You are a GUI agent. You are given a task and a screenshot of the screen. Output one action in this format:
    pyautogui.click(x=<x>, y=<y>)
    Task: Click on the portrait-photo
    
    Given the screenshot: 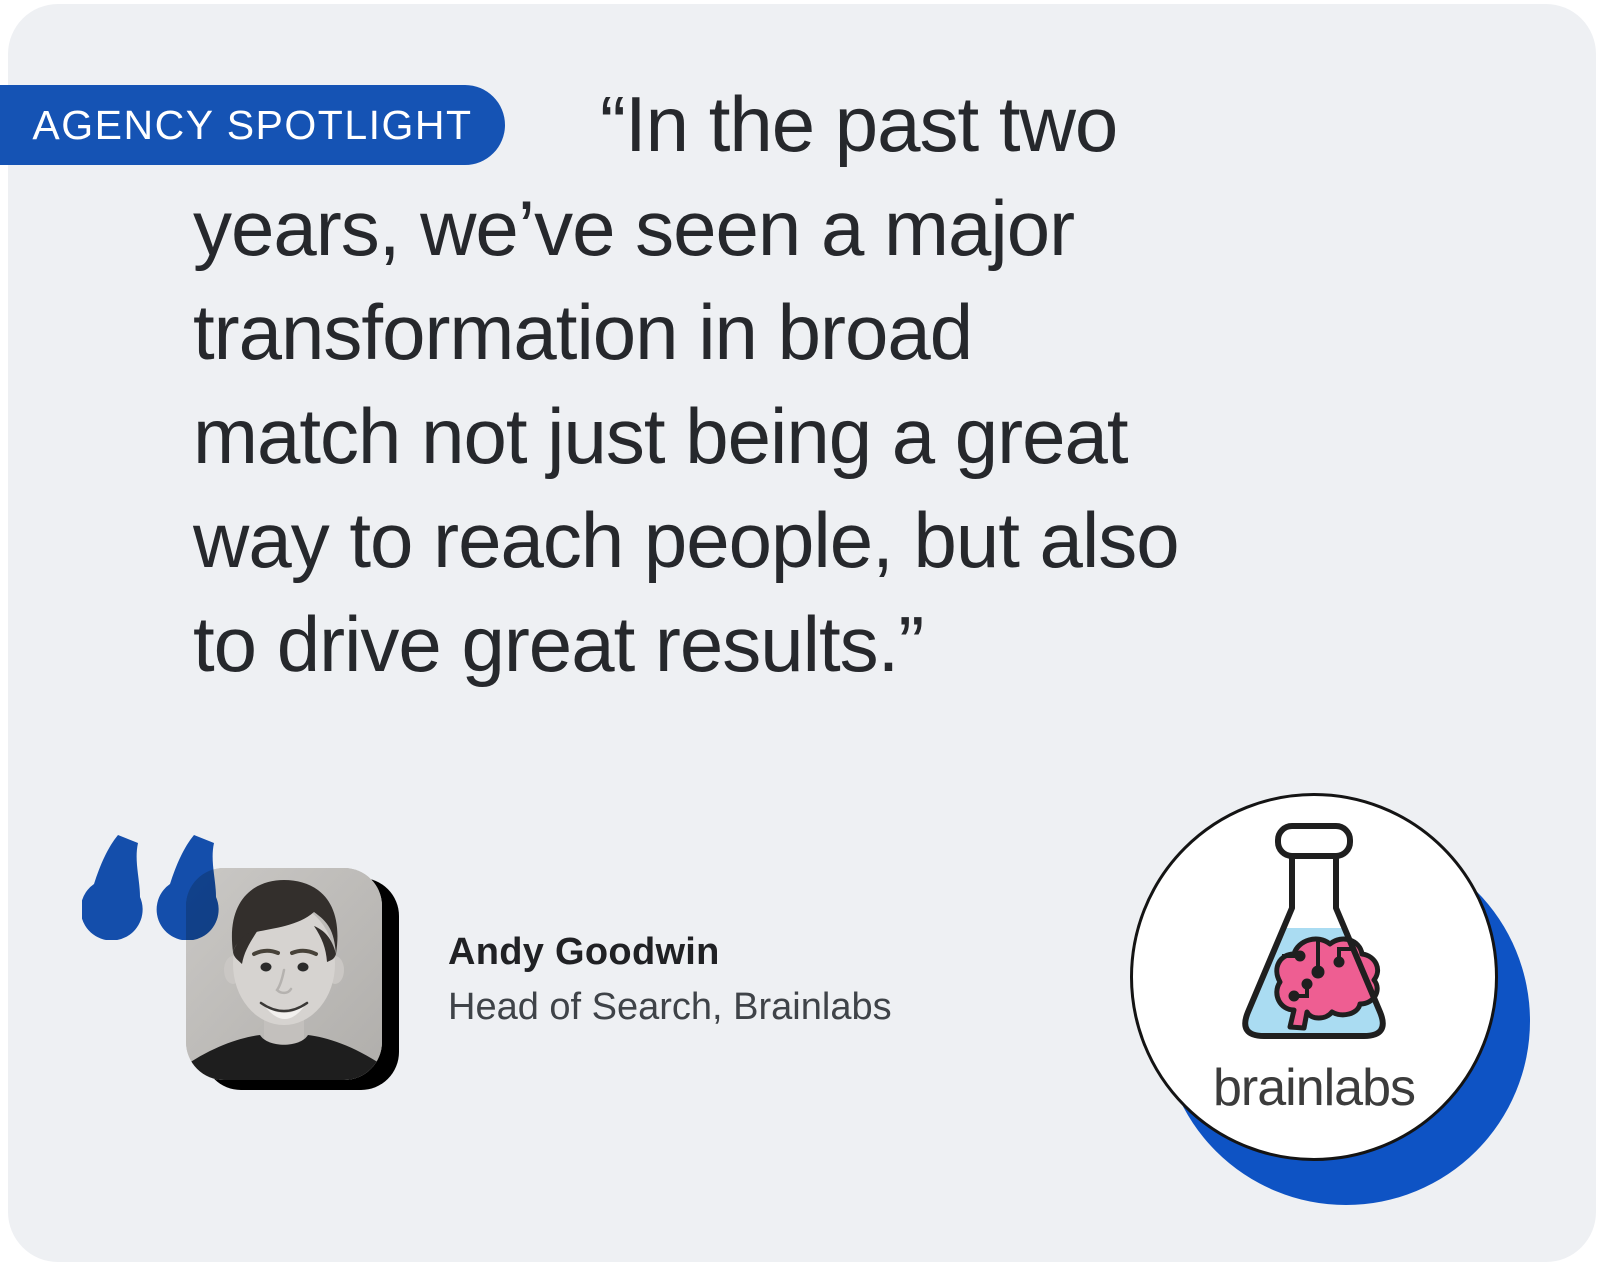 What is the action you would take?
    pyautogui.click(x=284, y=974)
    